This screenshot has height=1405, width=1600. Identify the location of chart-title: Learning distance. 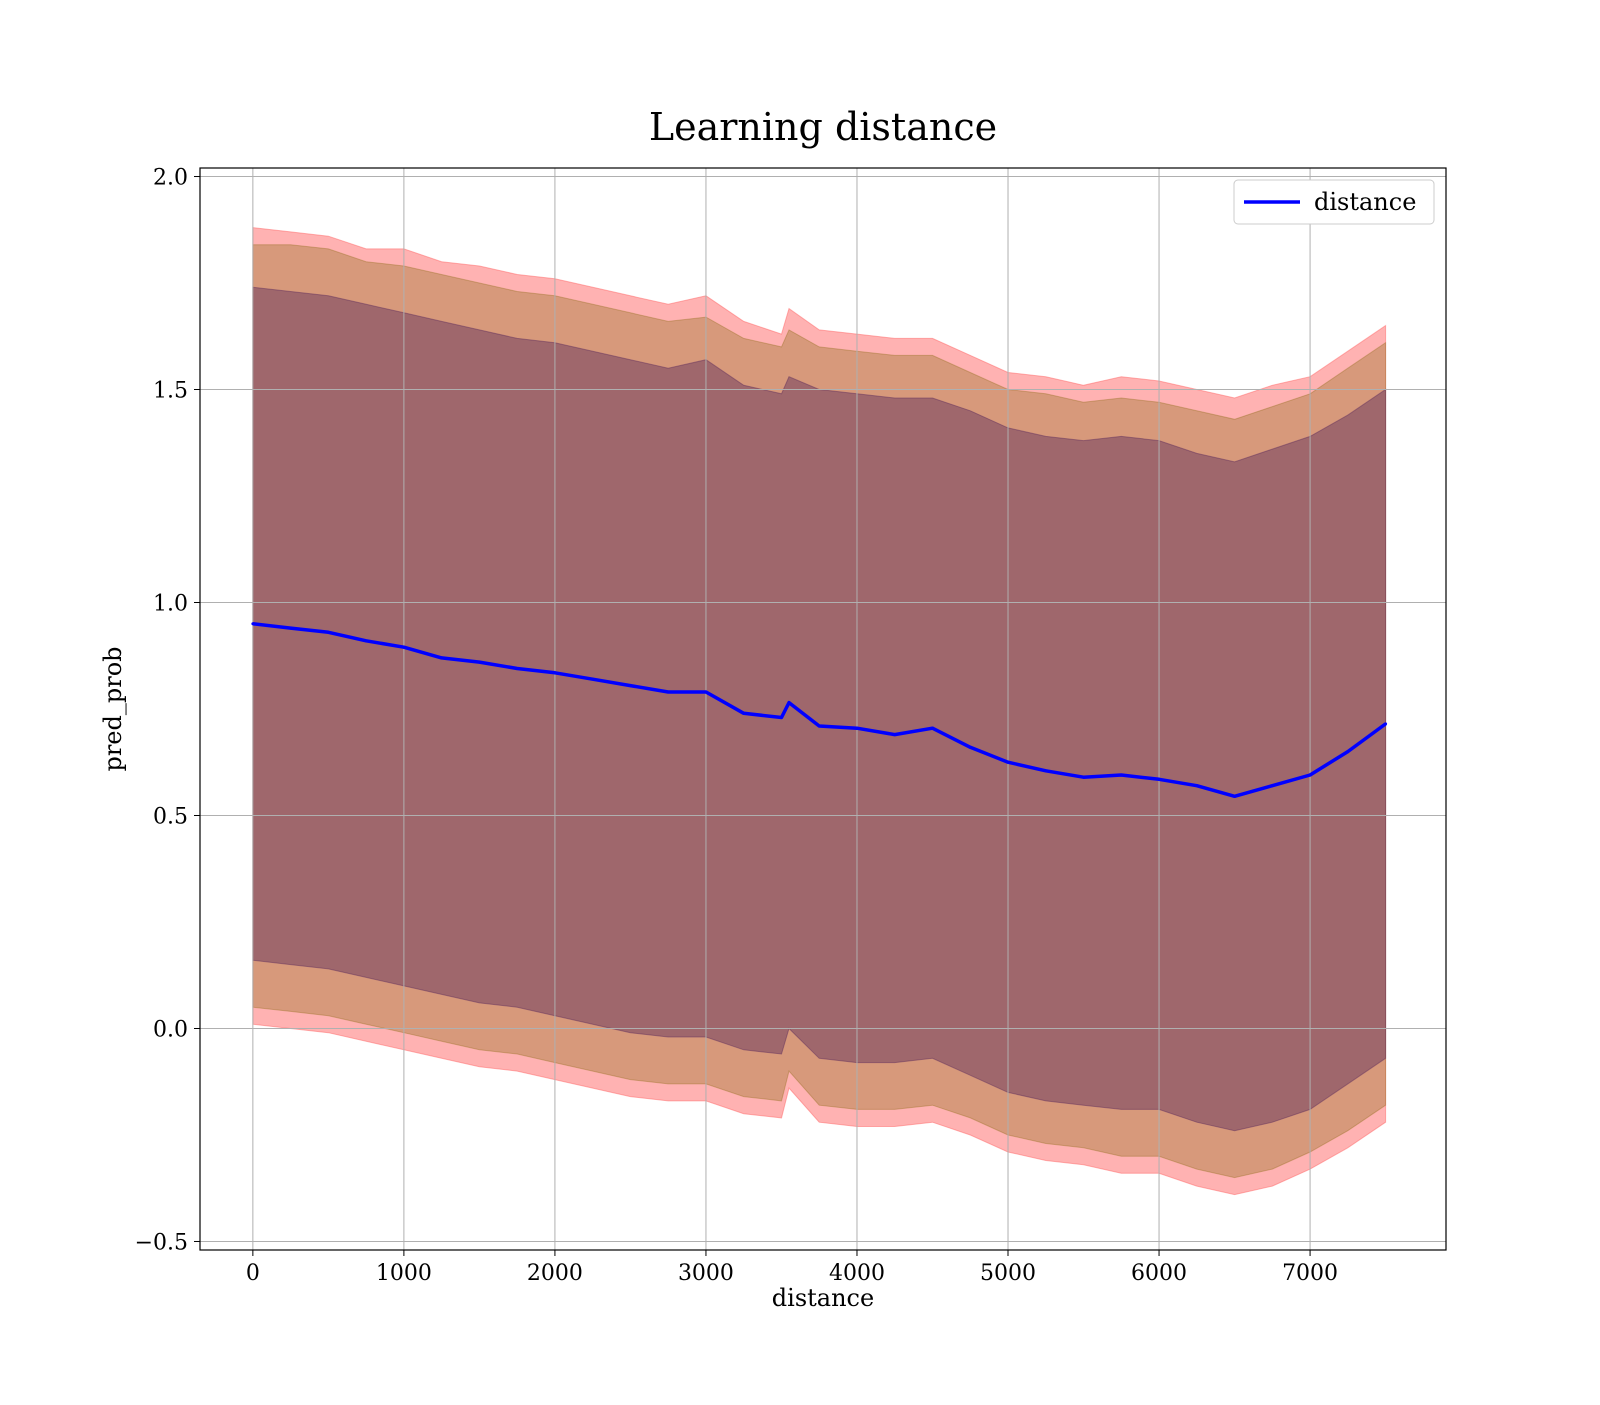
(823, 127).